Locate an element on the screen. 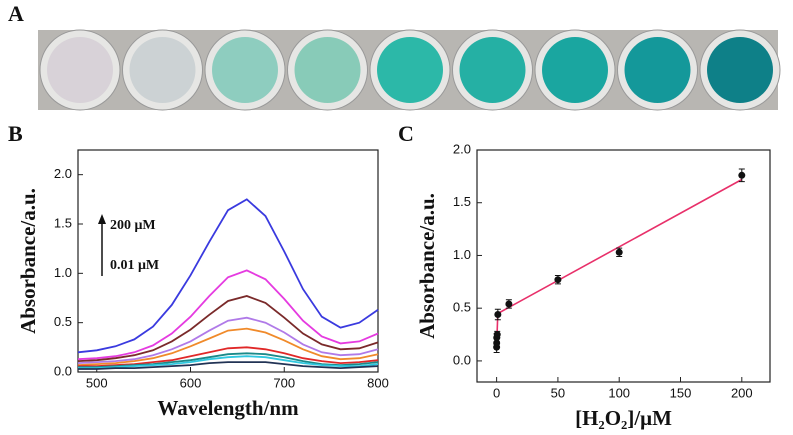 This screenshot has height=435, width=793. x-tick-label: 200 is located at coordinates (742, 392).